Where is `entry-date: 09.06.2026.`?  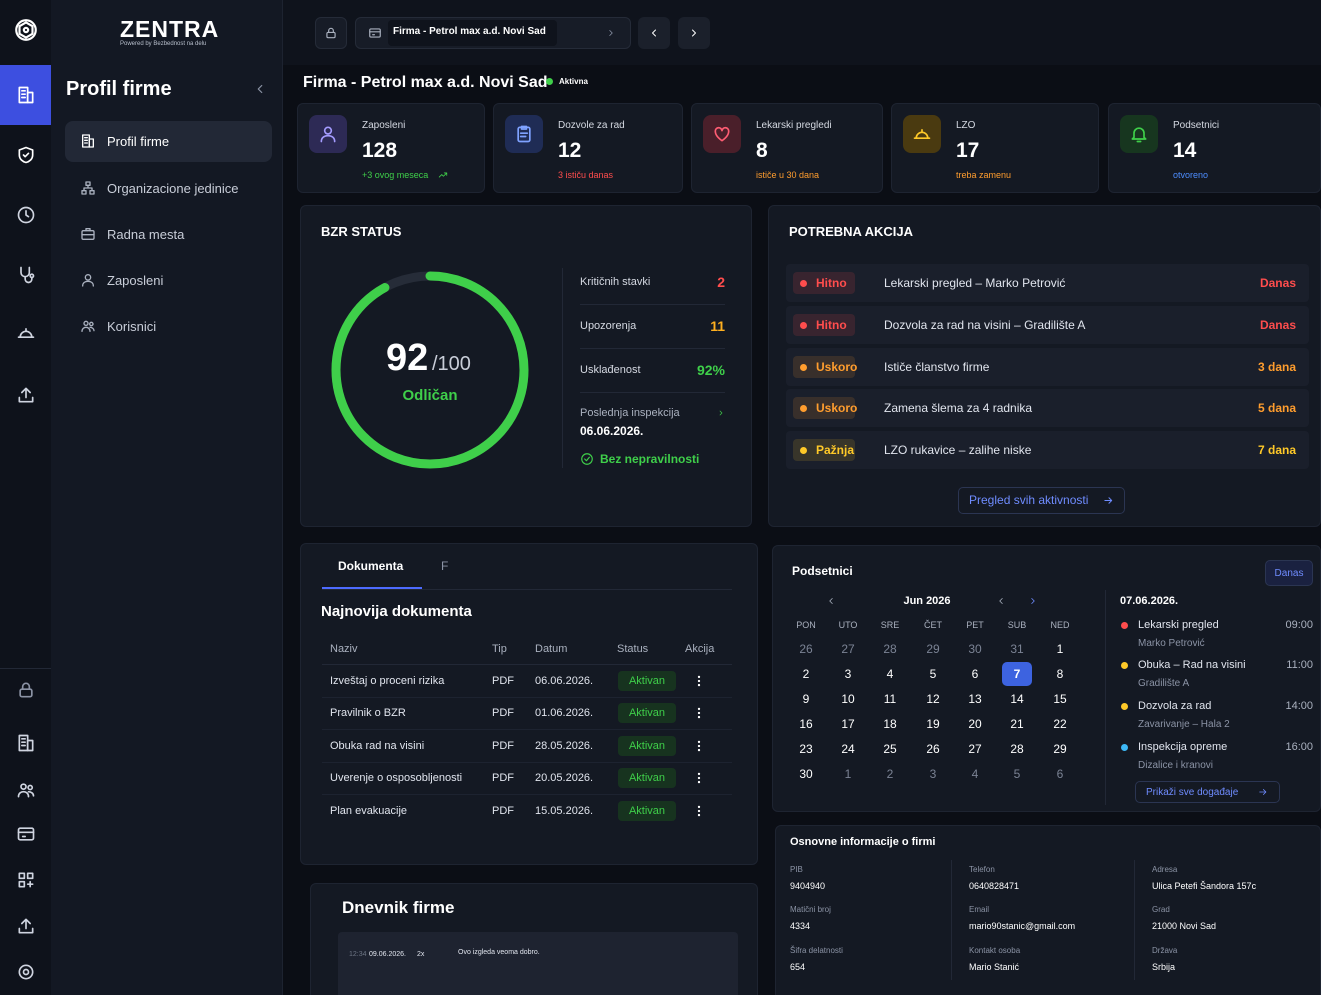
entry-date: 09.06.2026. is located at coordinates (387, 954).